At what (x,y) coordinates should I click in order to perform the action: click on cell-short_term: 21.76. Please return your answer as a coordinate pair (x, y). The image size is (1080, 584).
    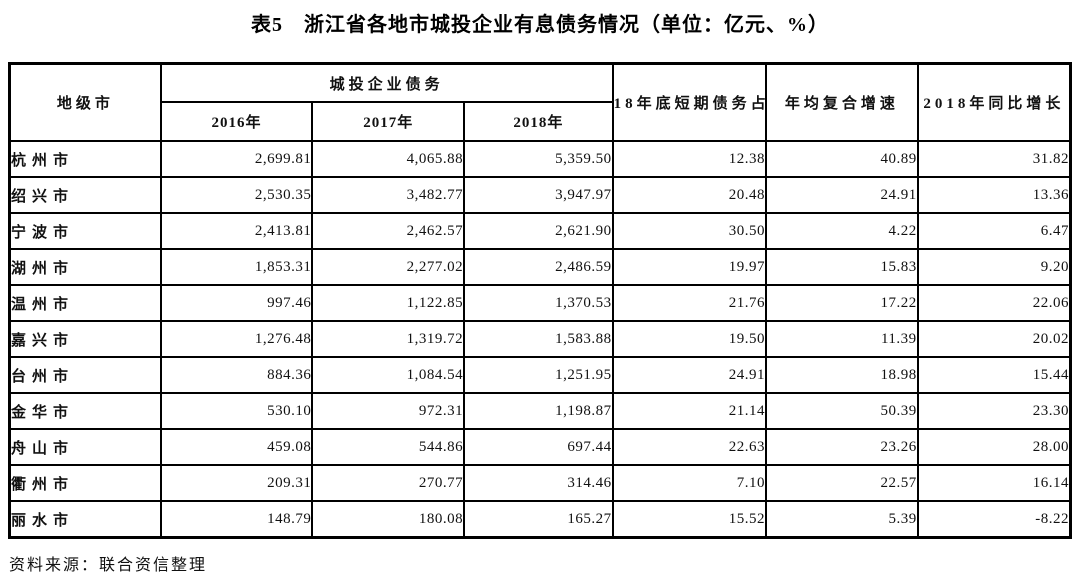
    Looking at the image, I should click on (689, 303).